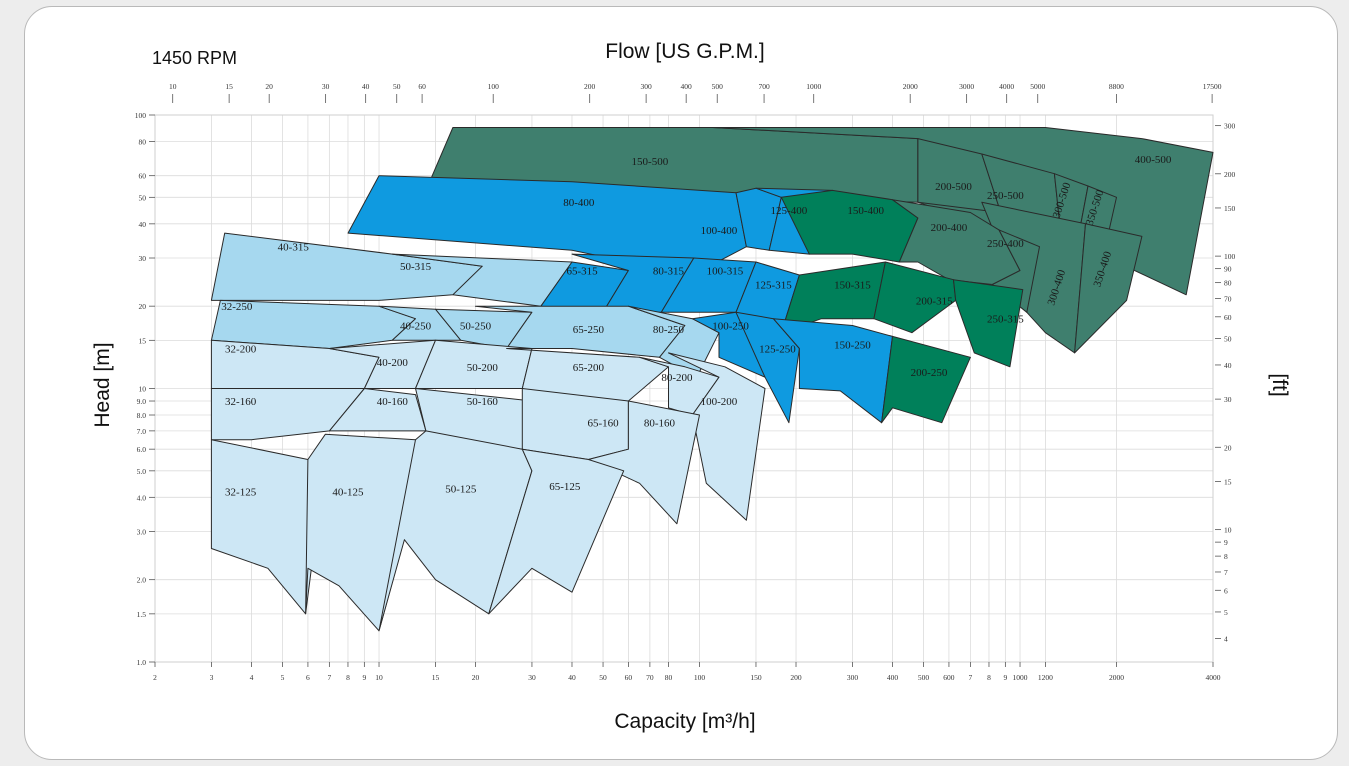 The width and height of the screenshot is (1349, 766). Describe the element at coordinates (143, 176) in the screenshot. I see `y-tick-label: 60` at that location.